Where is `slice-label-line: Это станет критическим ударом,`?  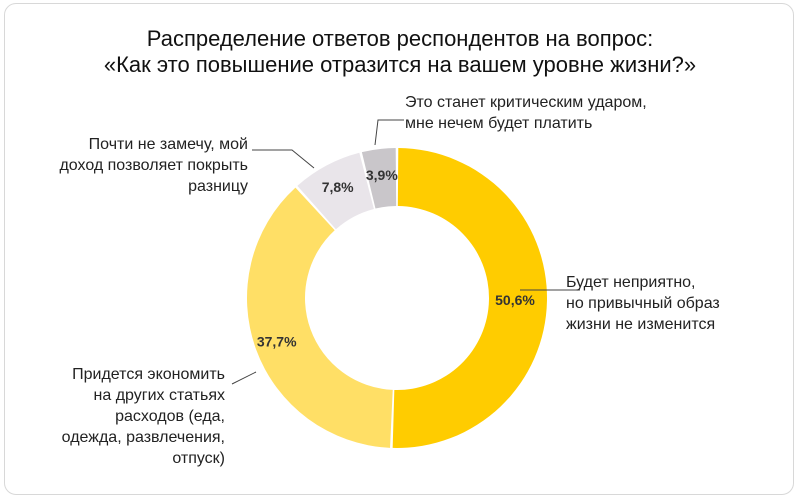 slice-label-line: Это станет критическим ударом, is located at coordinates (526, 102).